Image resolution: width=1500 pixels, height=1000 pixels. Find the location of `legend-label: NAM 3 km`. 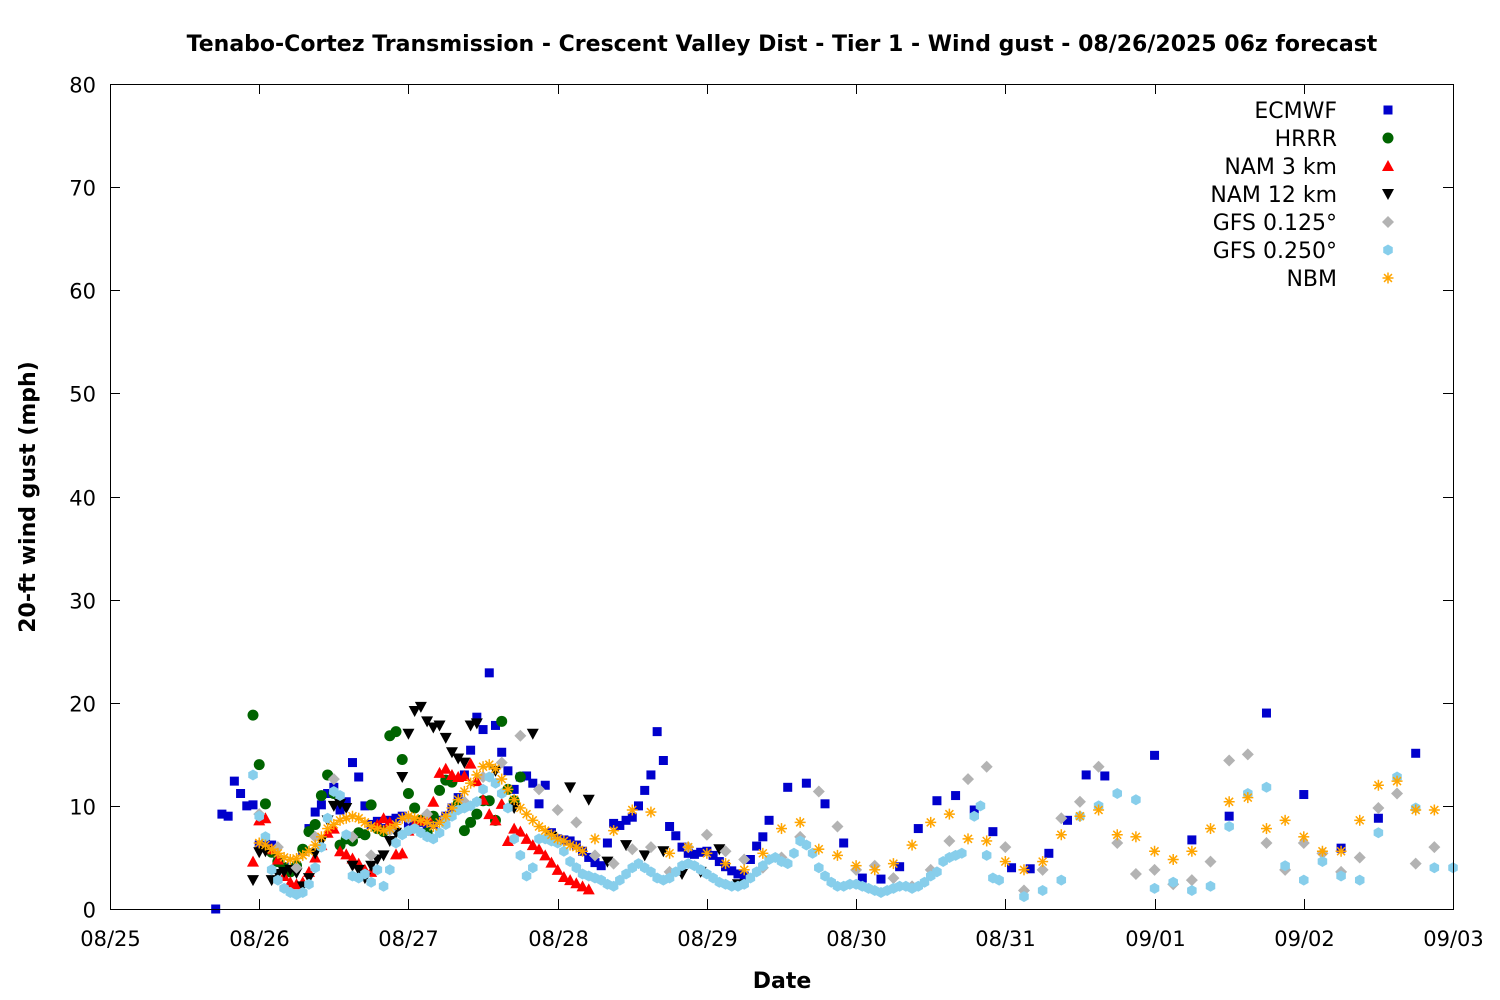

legend-label: NAM 3 km is located at coordinates (1280, 167).